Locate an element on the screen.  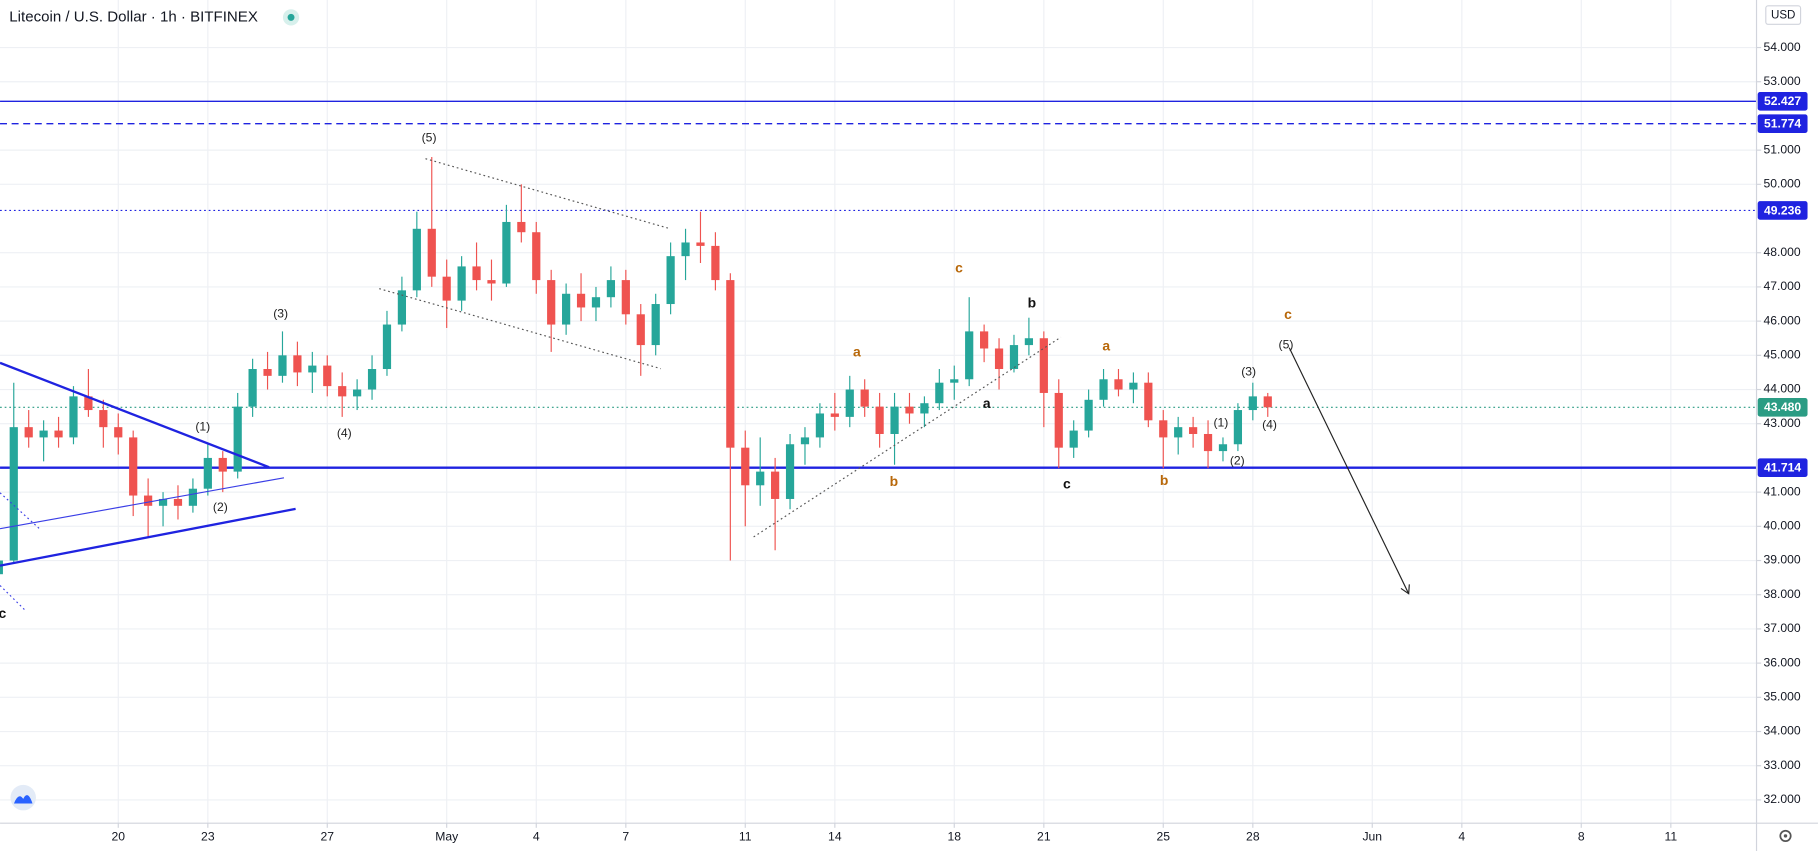
y-tick-label: 32.000 is located at coordinates (1781, 799).